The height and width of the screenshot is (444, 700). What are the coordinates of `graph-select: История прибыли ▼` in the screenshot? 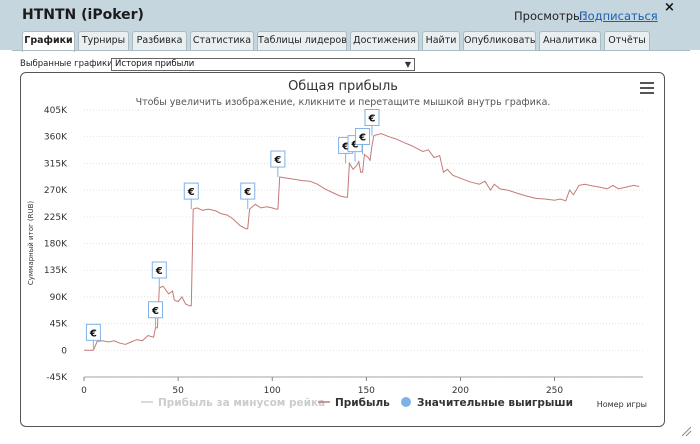 It's located at (263, 64).